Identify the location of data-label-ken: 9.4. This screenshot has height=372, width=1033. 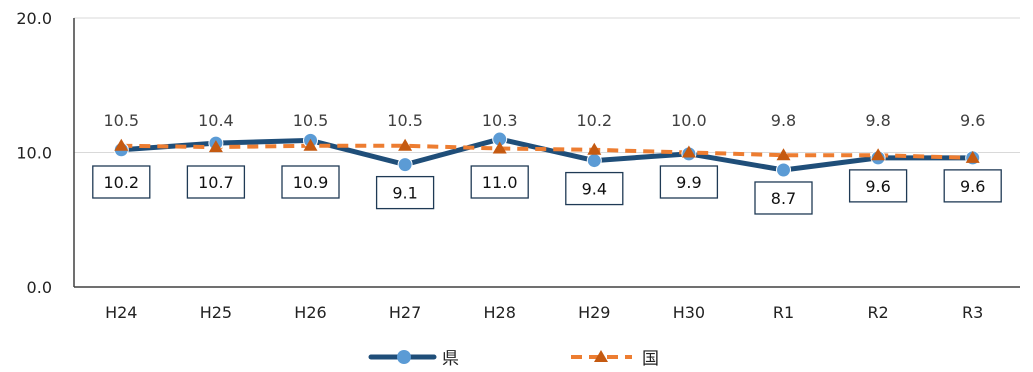
(594, 189).